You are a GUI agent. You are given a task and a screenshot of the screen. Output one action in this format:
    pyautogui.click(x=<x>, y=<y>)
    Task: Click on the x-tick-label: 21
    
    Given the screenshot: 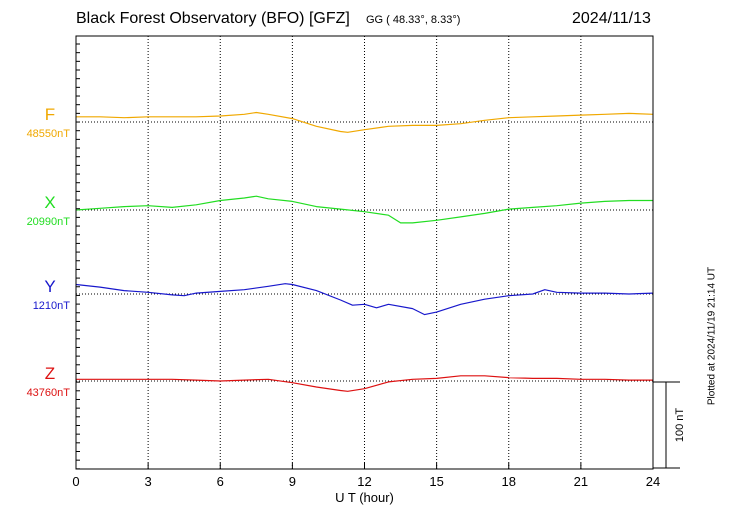 What is the action you would take?
    pyautogui.click(x=581, y=481)
    